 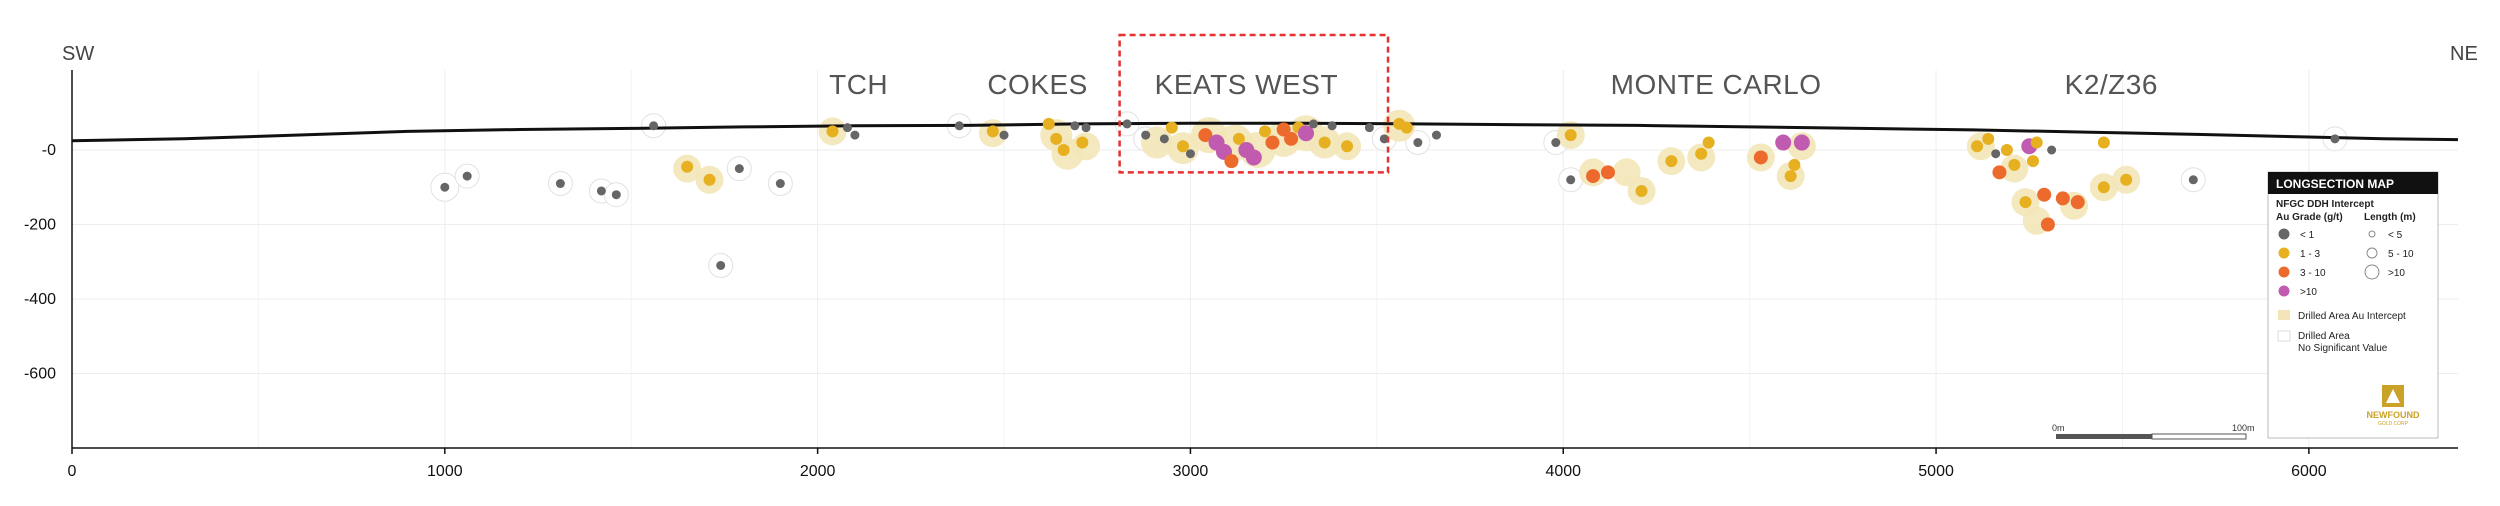 What do you see at coordinates (1563, 471) in the screenshot?
I see `x-tick-label: 4000` at bounding box center [1563, 471].